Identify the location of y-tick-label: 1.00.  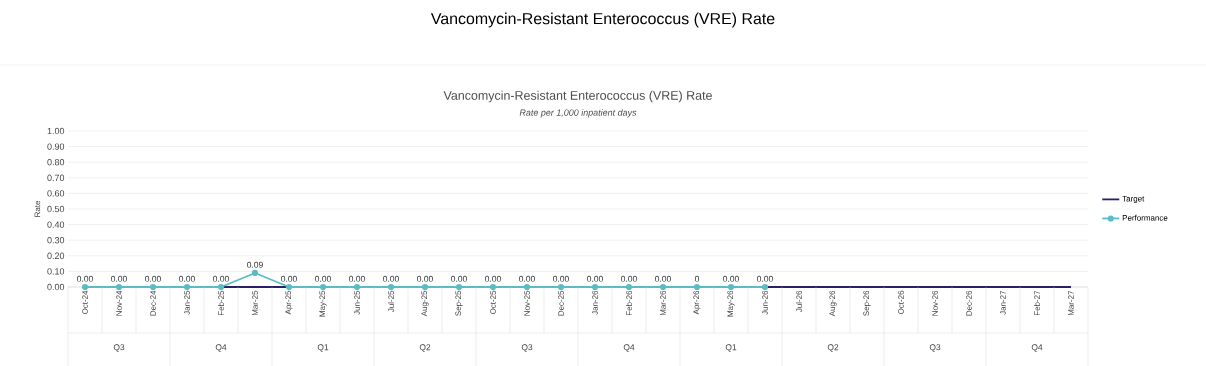
(56, 131).